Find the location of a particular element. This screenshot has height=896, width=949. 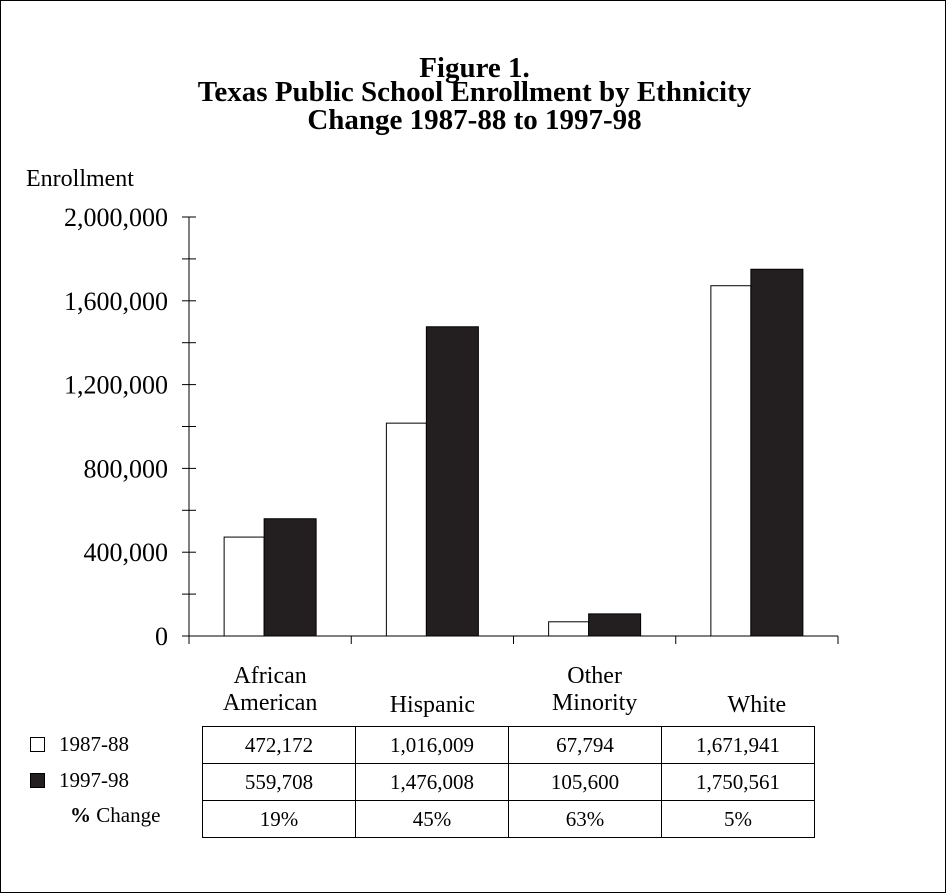

change-label-percent: % is located at coordinates (80, 815).